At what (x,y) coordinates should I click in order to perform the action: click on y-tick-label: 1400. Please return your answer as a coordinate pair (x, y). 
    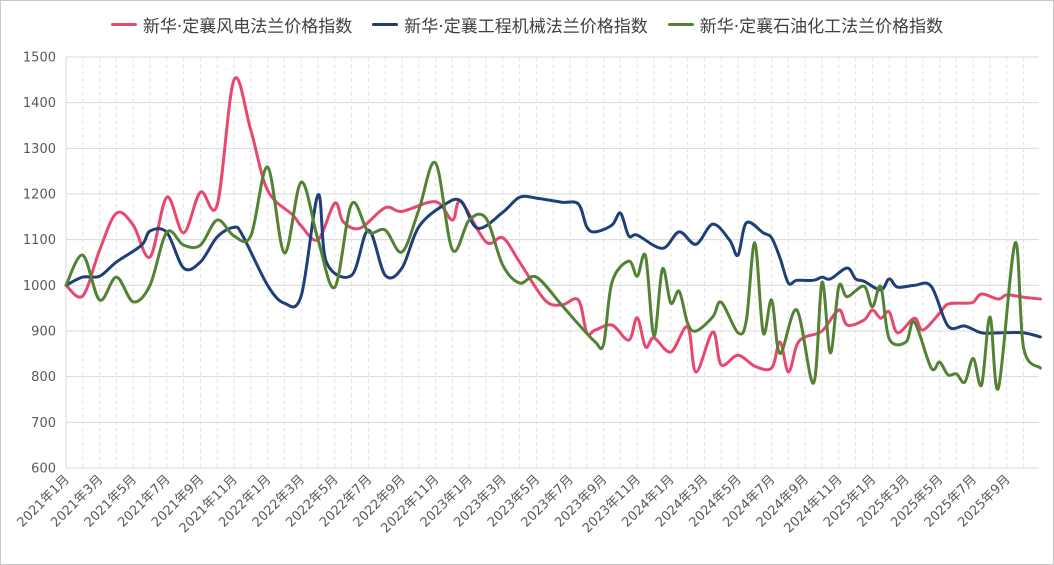
    Looking at the image, I should click on (39, 103).